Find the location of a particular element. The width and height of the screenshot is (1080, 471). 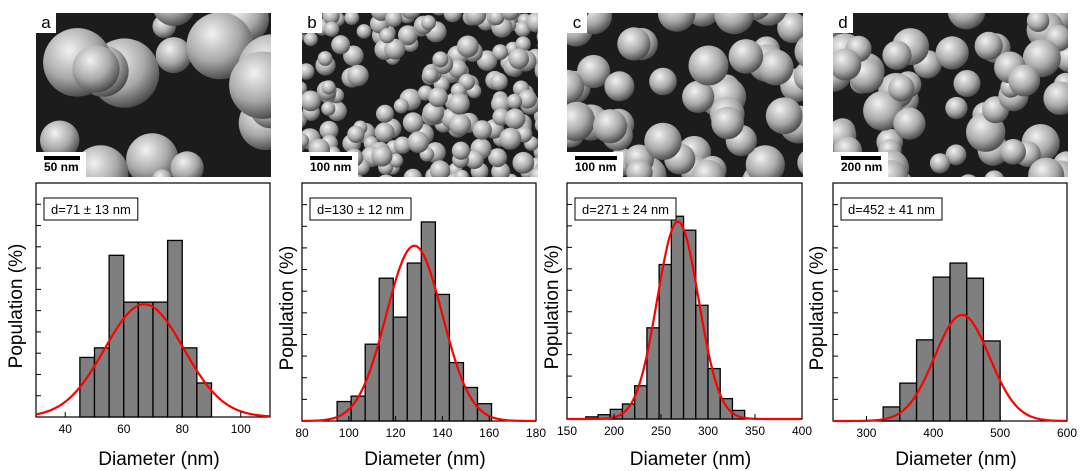

scale-bar-line is located at coordinates (861, 158).